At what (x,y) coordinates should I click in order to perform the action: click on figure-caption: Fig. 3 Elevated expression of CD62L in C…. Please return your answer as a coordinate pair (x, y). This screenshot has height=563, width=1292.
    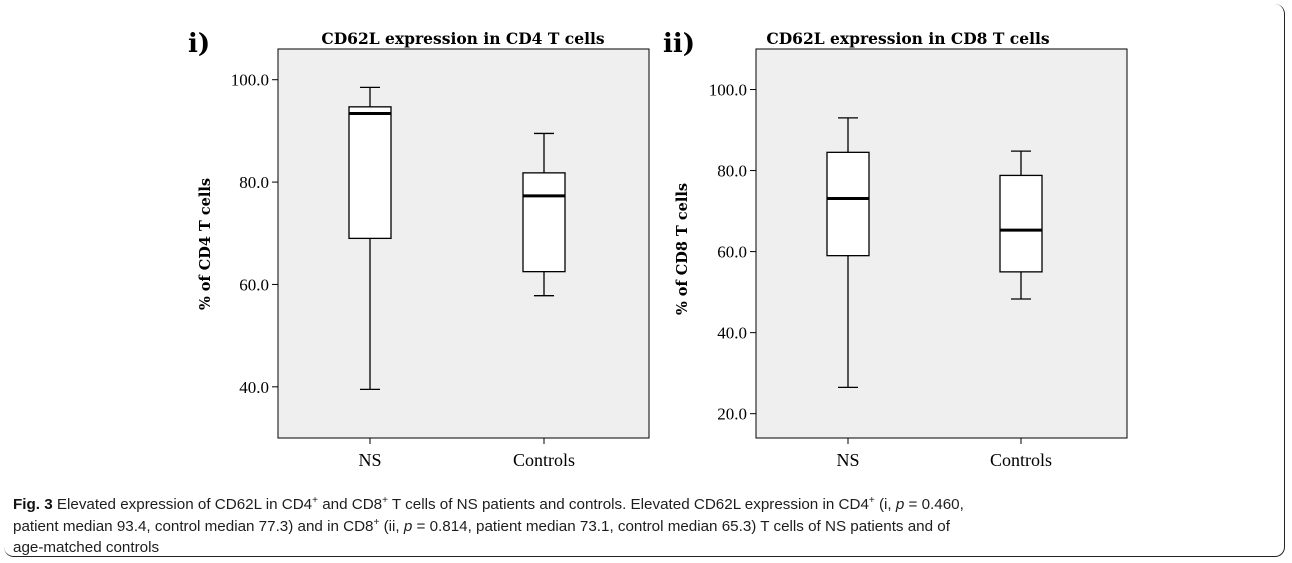
    Looking at the image, I should click on (644, 526).